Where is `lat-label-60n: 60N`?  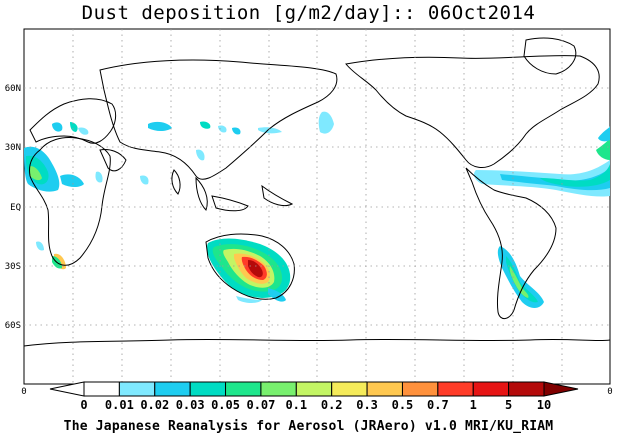 lat-label-60n: 60N is located at coordinates (13, 89).